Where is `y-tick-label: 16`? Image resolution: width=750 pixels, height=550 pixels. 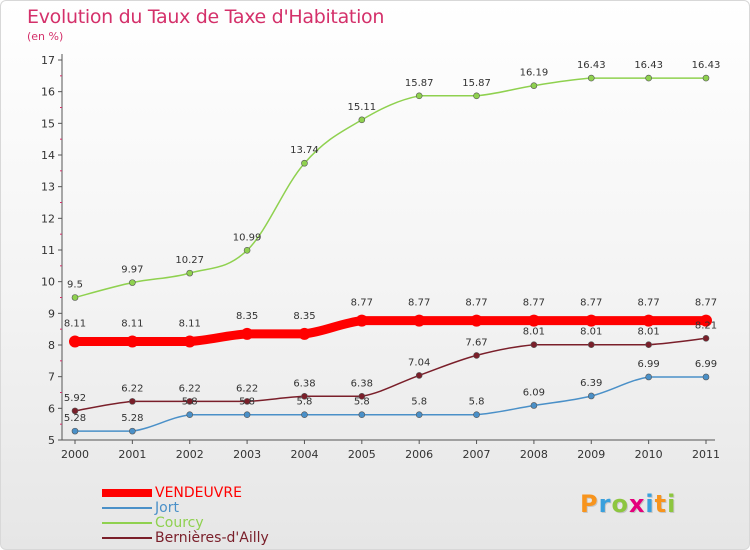
y-tick-label: 16 is located at coordinates (48, 92).